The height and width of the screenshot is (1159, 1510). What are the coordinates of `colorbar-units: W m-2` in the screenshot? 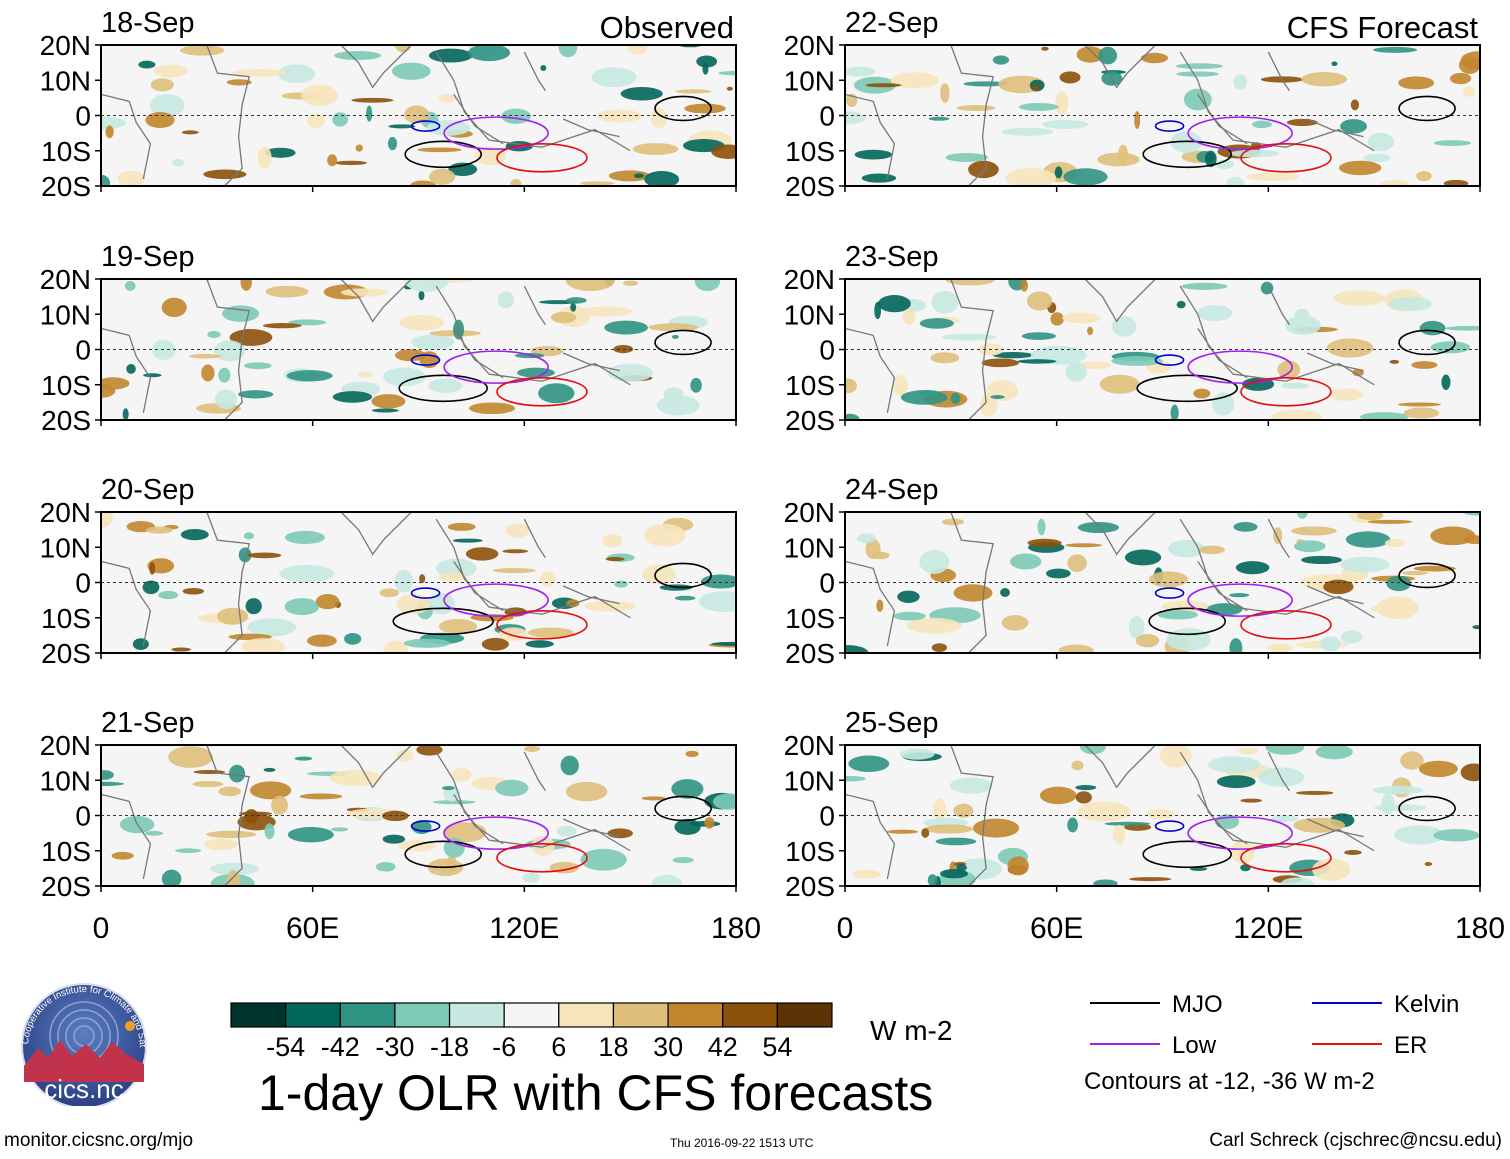 It's located at (911, 1030).